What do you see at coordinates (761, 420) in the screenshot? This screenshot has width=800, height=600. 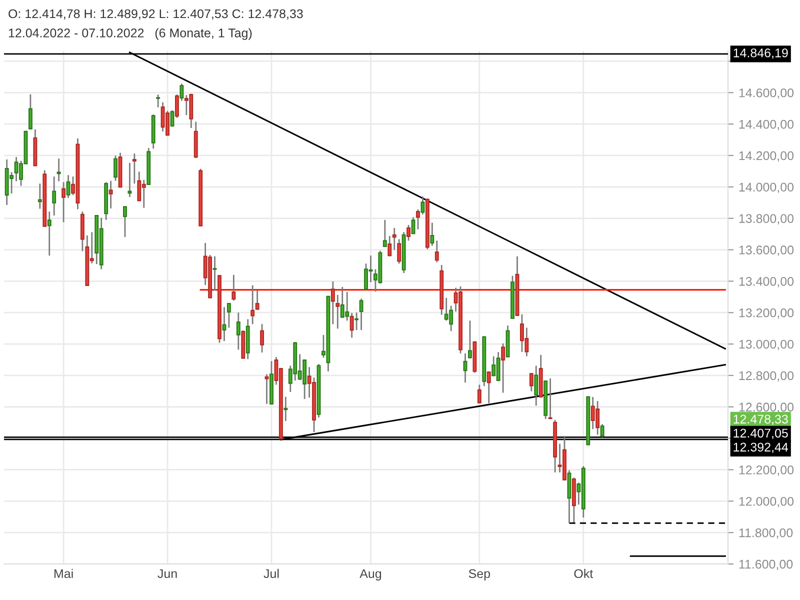 I see `text: 12.478,33` at bounding box center [761, 420].